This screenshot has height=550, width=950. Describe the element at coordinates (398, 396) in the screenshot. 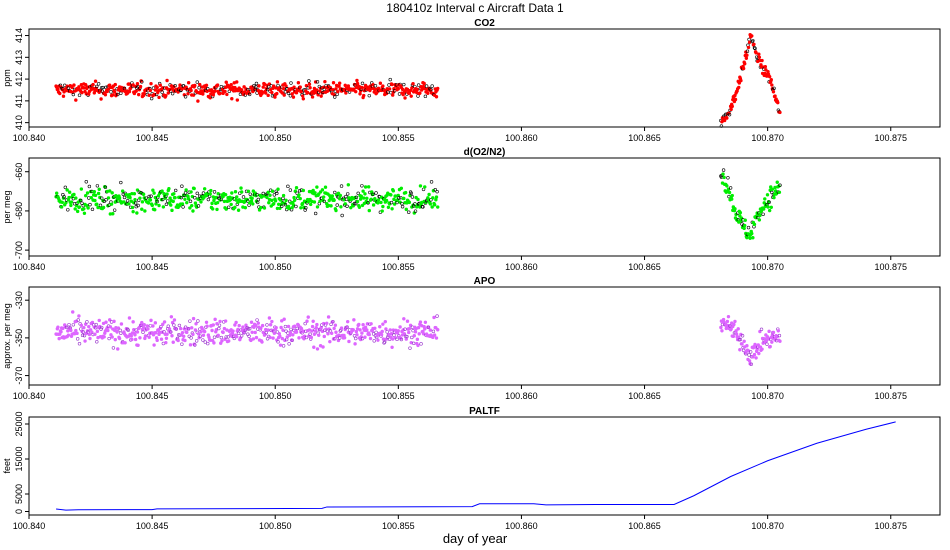

I see `x-tick-label: 100.855` at that location.